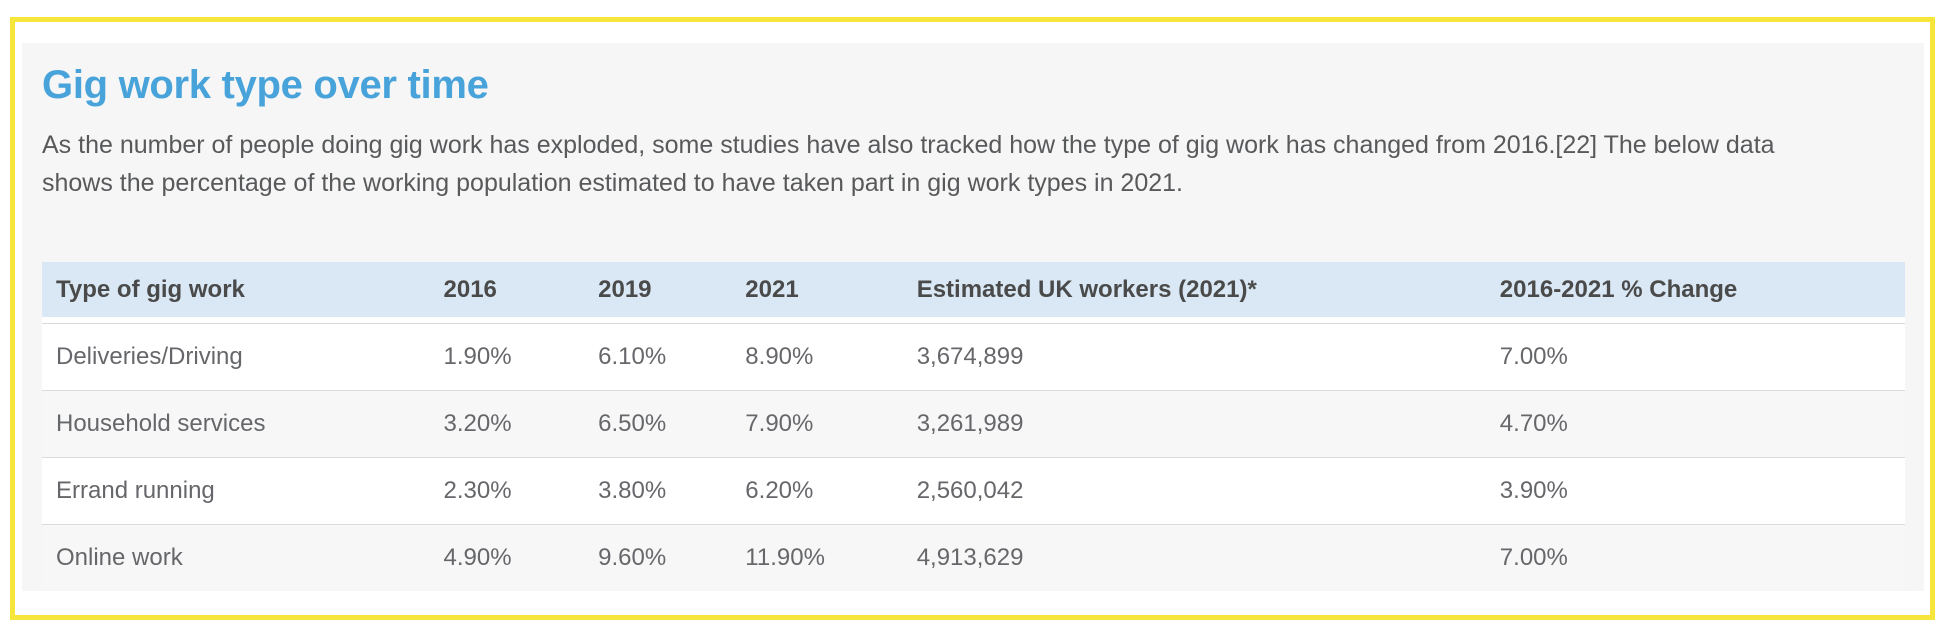 This screenshot has width=1942, height=642. I want to click on column-header-percent-change: 2016-2021 % Change, so click(1695, 292).